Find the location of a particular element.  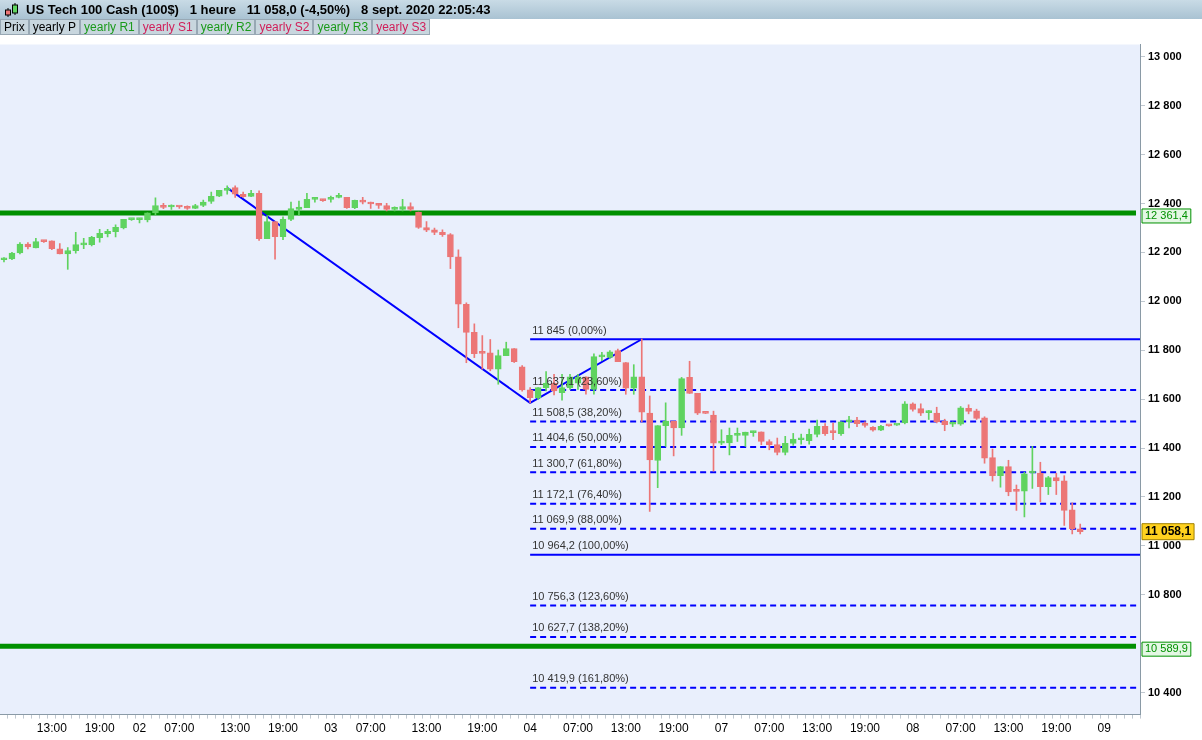

text: Prix is located at coordinates (14, 27).